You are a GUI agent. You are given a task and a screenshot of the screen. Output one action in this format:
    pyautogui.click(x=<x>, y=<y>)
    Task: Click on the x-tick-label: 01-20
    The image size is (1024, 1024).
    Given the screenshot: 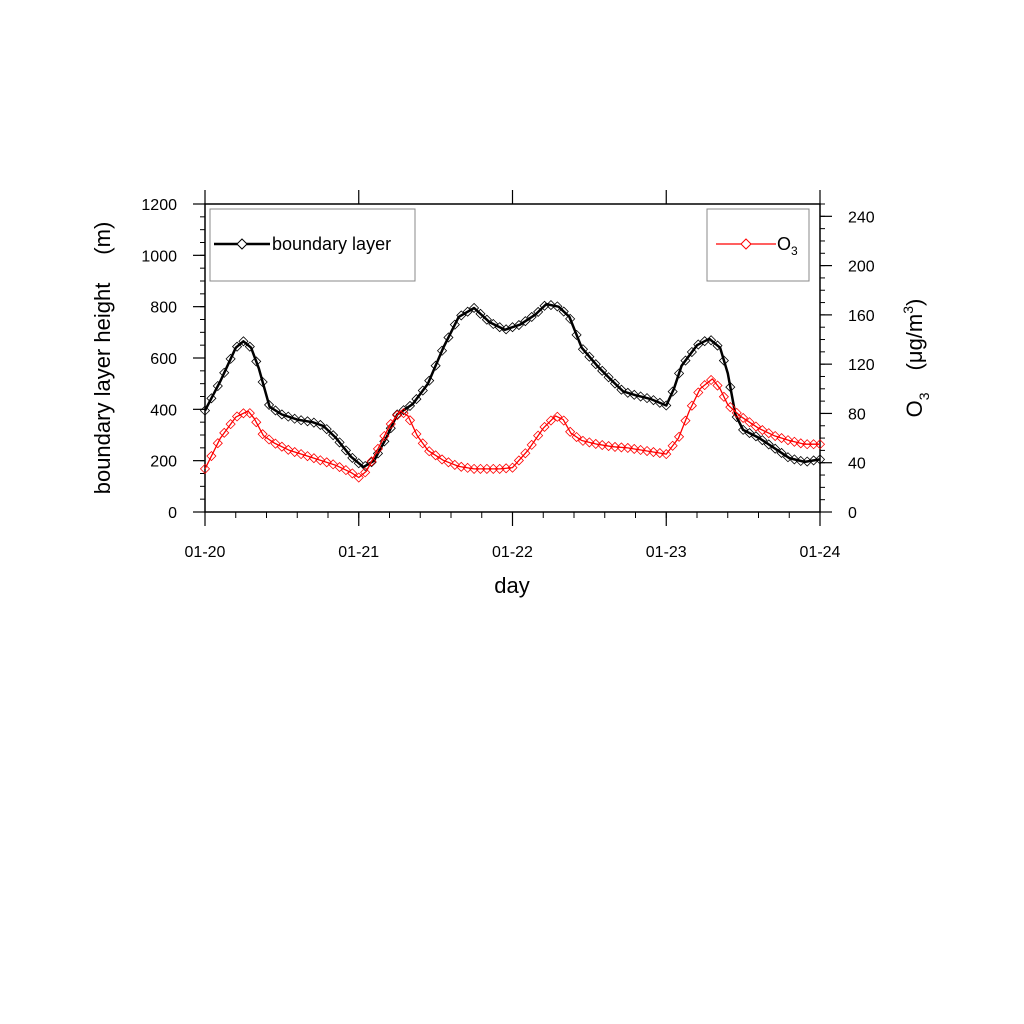 What is the action you would take?
    pyautogui.click(x=205, y=552)
    